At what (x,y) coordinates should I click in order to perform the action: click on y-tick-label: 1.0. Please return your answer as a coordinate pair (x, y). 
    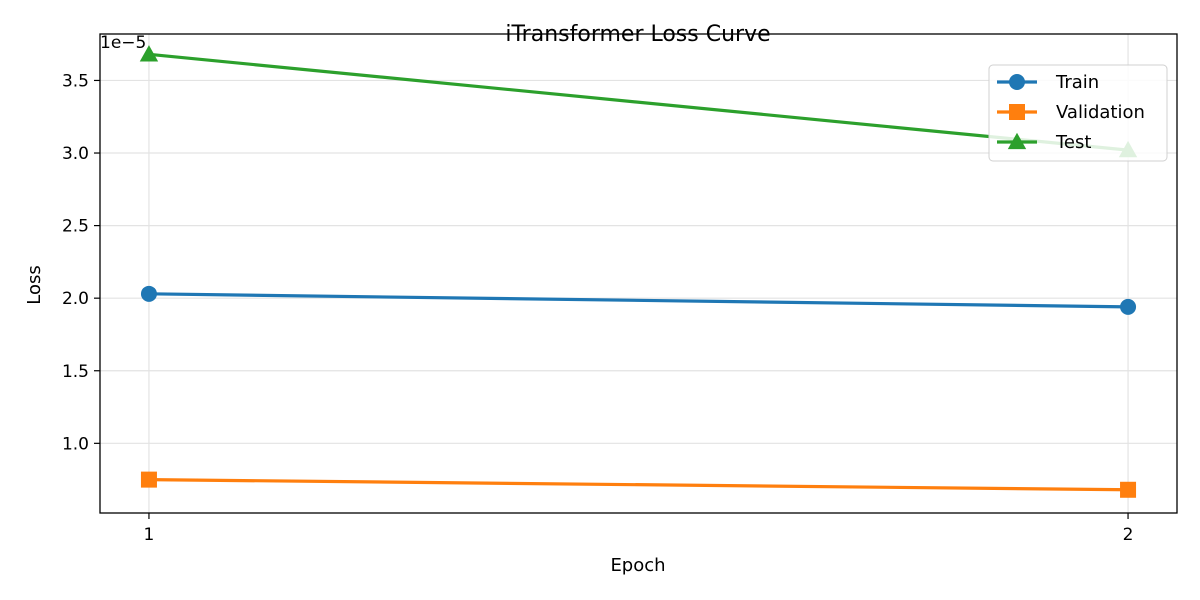
    Looking at the image, I should click on (75, 444).